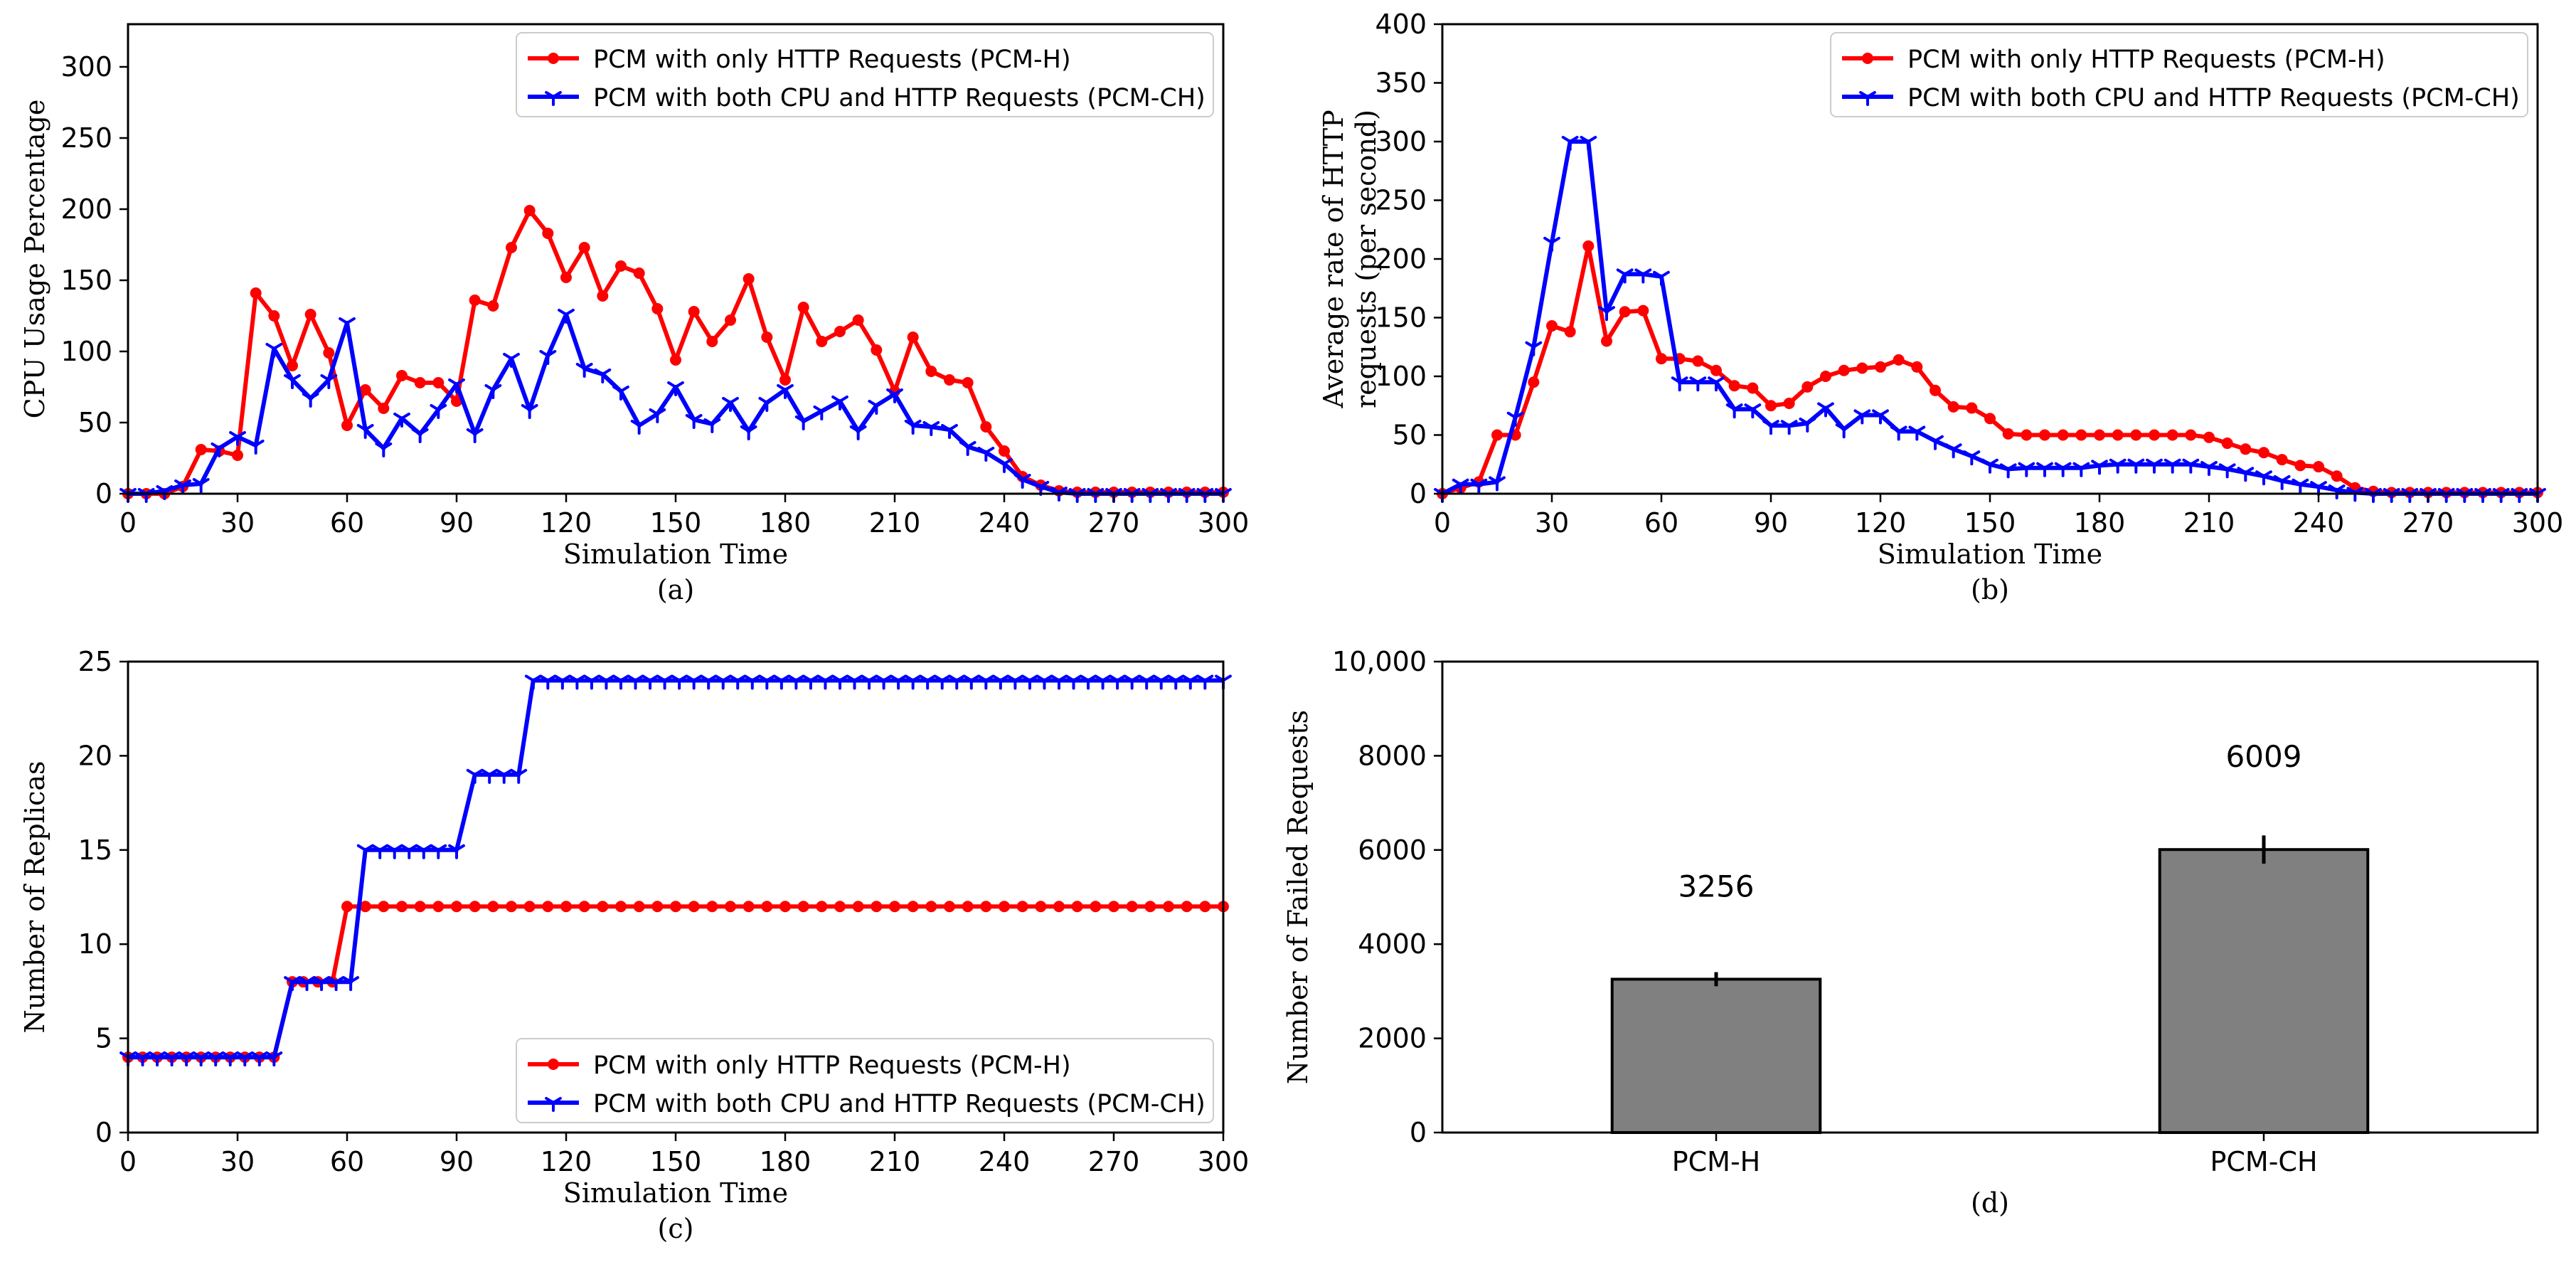 This screenshot has height=1267, width=2576. What do you see at coordinates (1401, 376) in the screenshot?
I see `y-tick-label: 100` at bounding box center [1401, 376].